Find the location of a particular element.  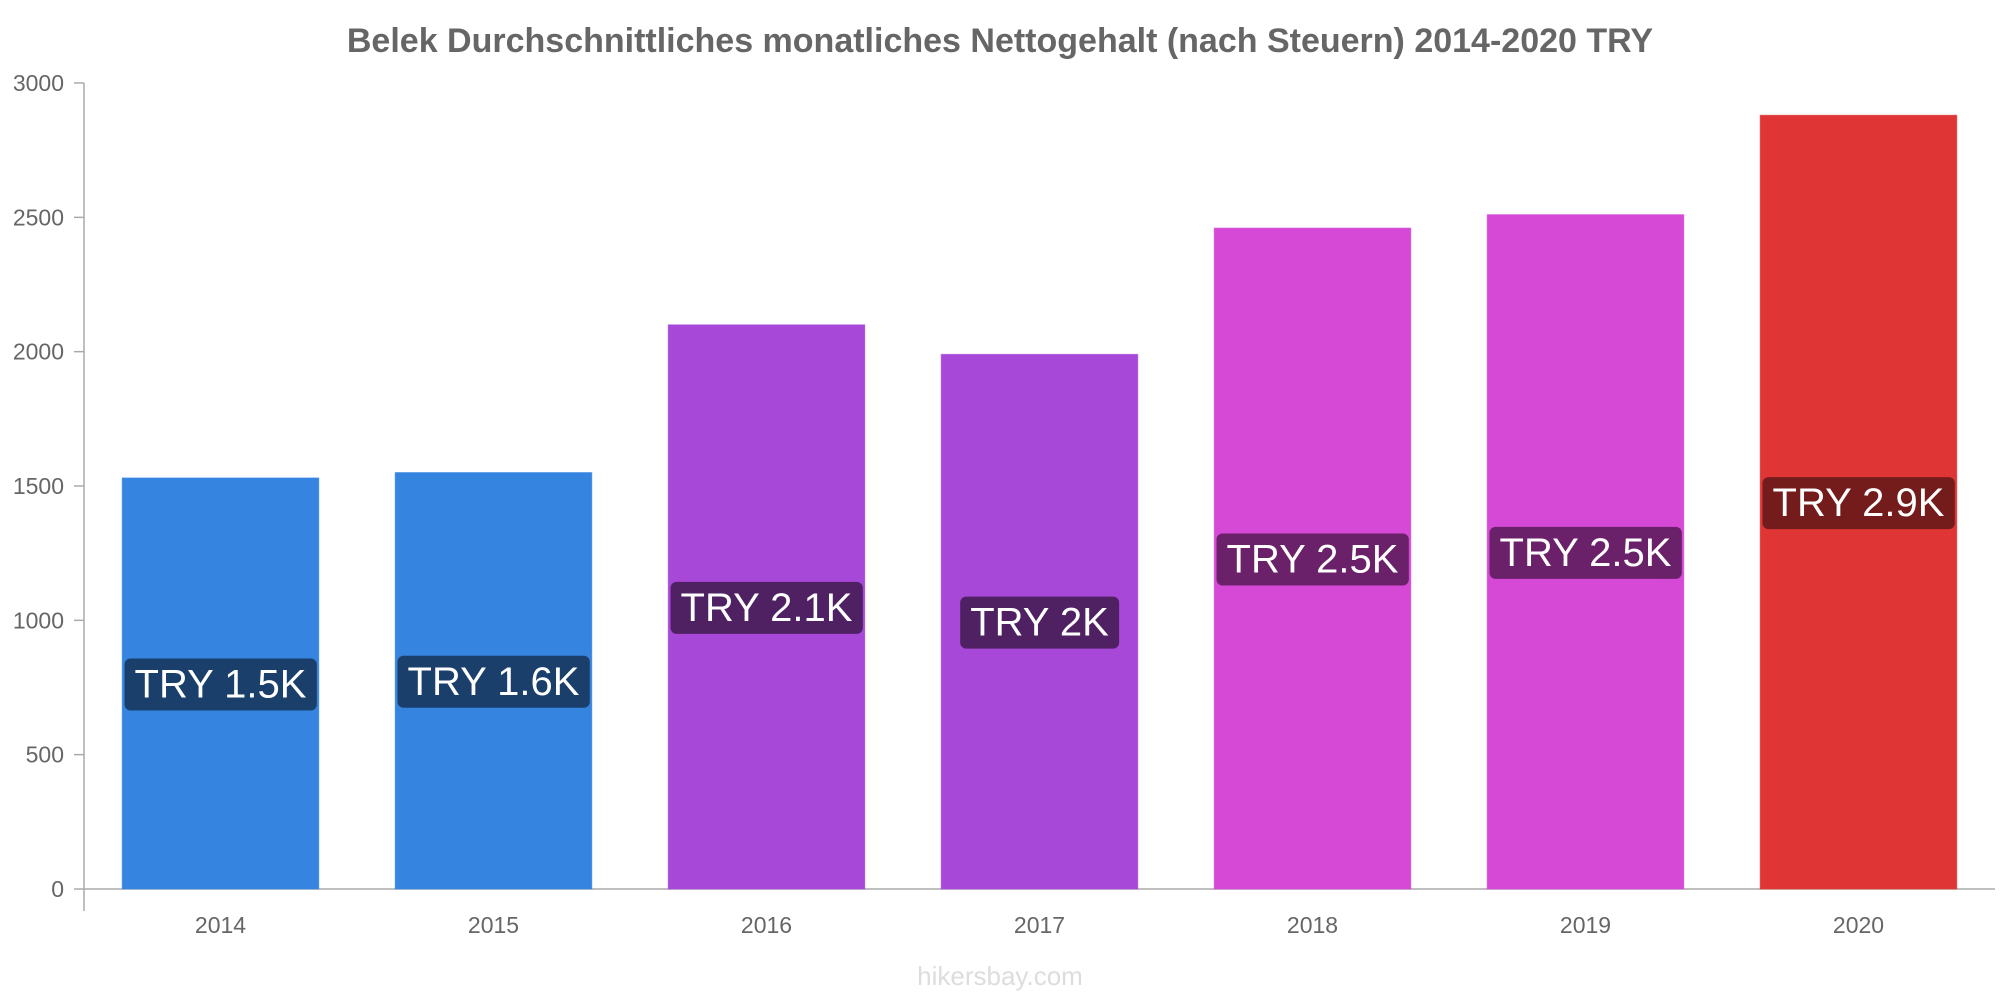

value-label-text: TRY 2K is located at coordinates (1039, 623).